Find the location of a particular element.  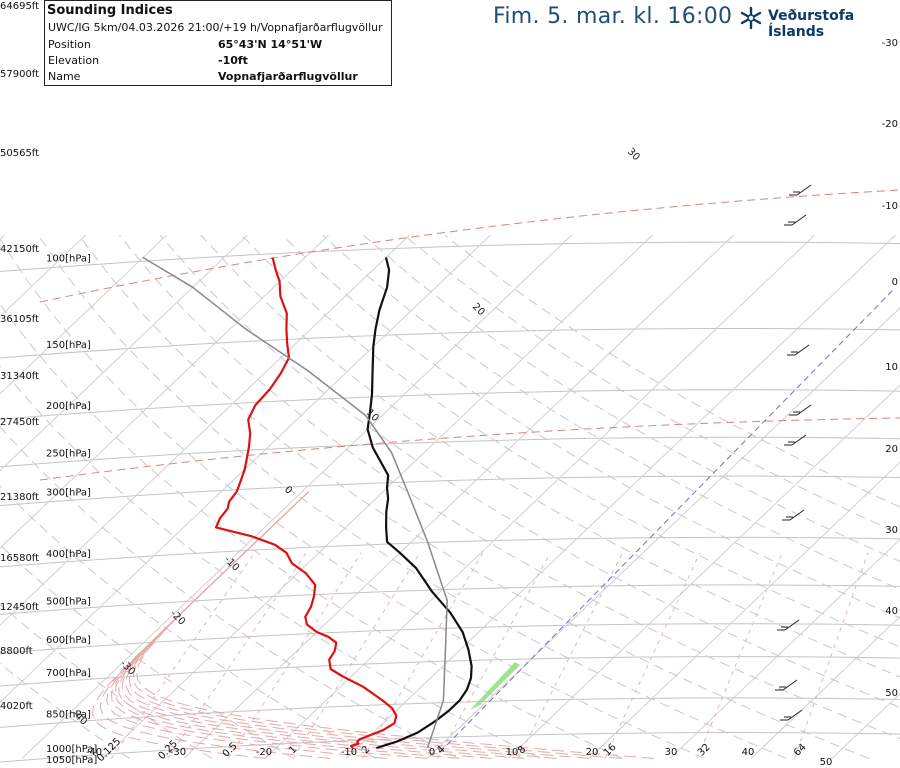

pressure-label: 300[hPa] is located at coordinates (68, 493).